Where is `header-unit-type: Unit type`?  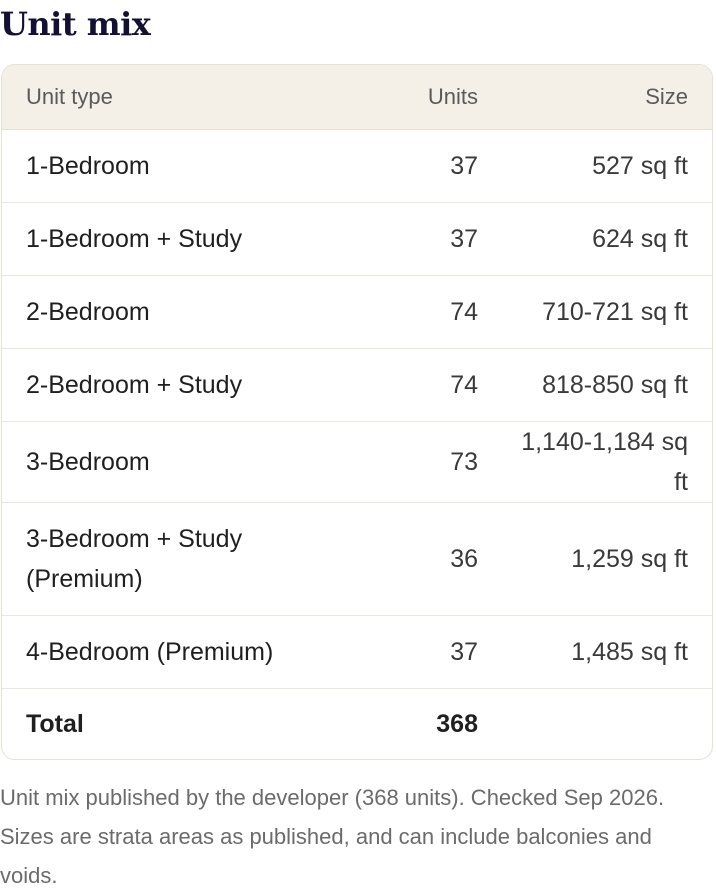 header-unit-type: Unit type is located at coordinates (191, 97).